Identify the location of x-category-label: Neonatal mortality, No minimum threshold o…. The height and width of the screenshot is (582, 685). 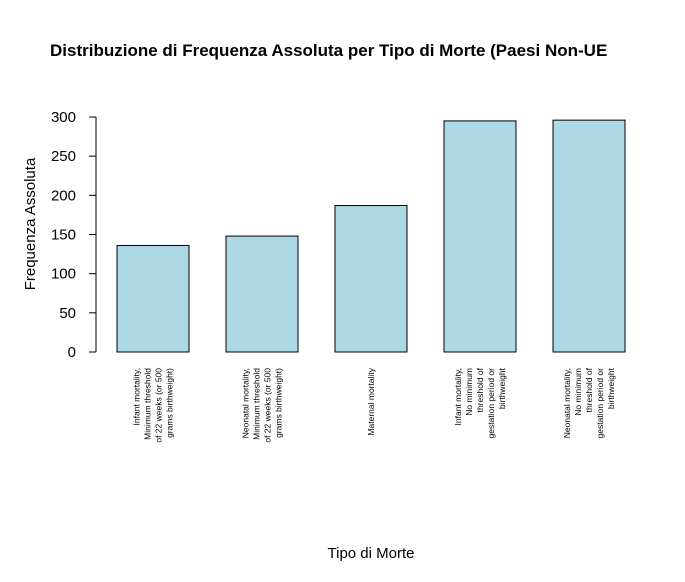
(589, 402).